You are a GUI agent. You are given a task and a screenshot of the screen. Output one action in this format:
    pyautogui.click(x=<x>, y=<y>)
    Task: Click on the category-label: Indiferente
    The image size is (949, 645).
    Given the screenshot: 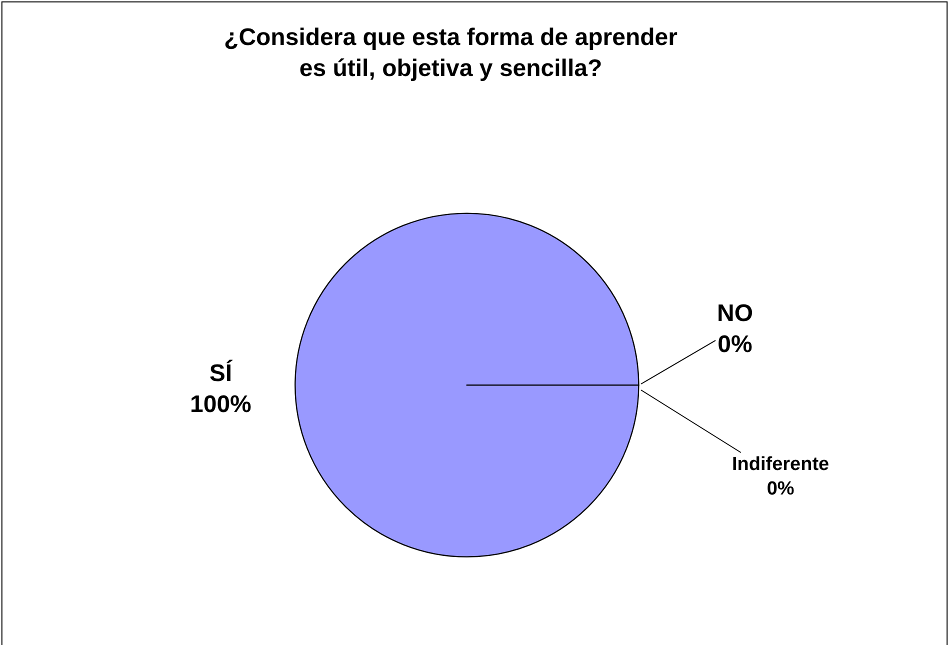 What is the action you would take?
    pyautogui.click(x=781, y=464)
    